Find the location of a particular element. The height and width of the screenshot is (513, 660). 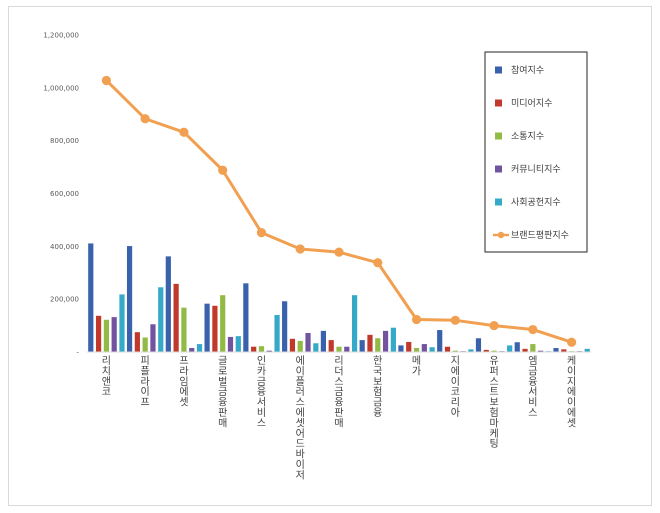

y-tick-label: 800,000 is located at coordinates (64, 141).